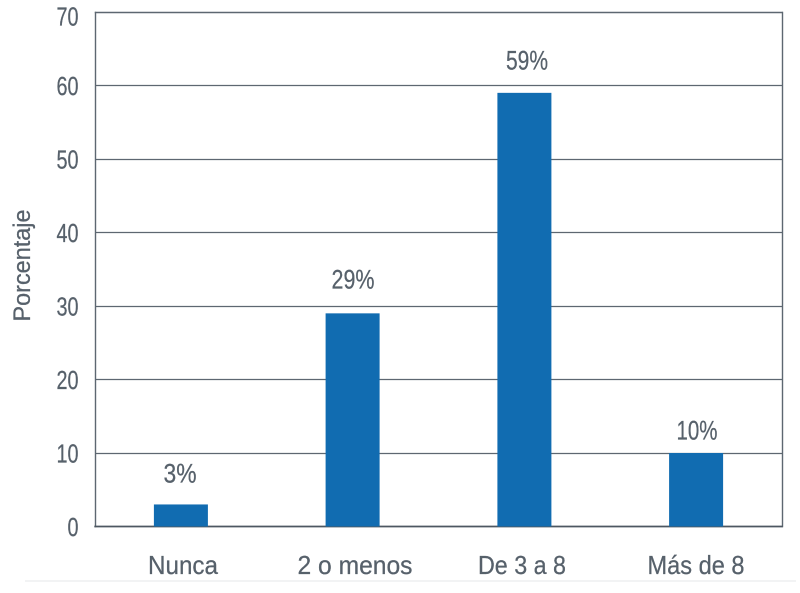 The width and height of the screenshot is (800, 593). Describe the element at coordinates (522, 565) in the screenshot. I see `svg-text: De 3 a 8` at that location.